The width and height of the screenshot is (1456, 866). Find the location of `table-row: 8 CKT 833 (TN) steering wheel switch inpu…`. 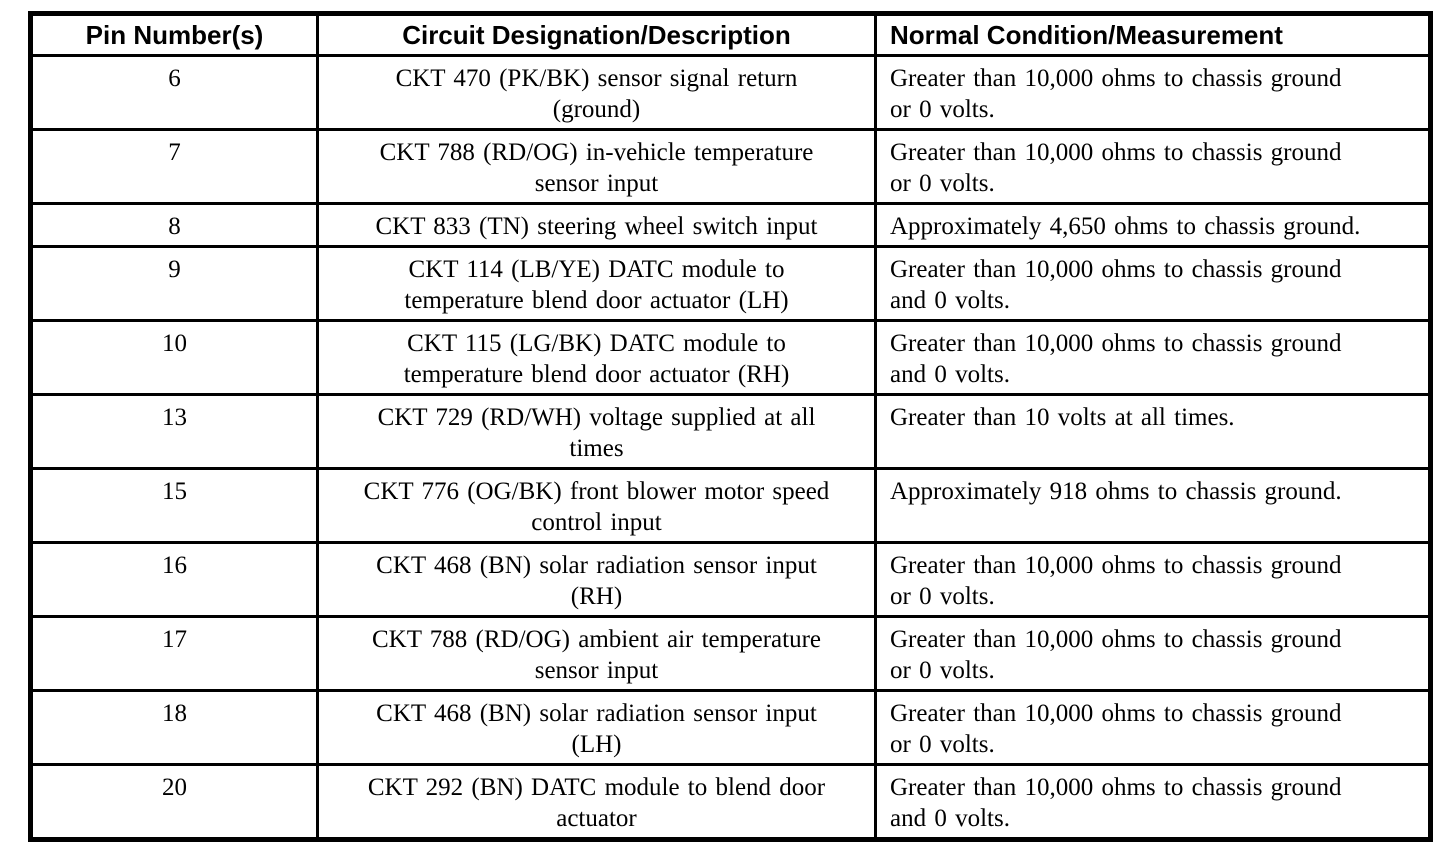

table-row: 8 CKT 833 (TN) steering wheel switch inpu… is located at coordinates (730, 225).